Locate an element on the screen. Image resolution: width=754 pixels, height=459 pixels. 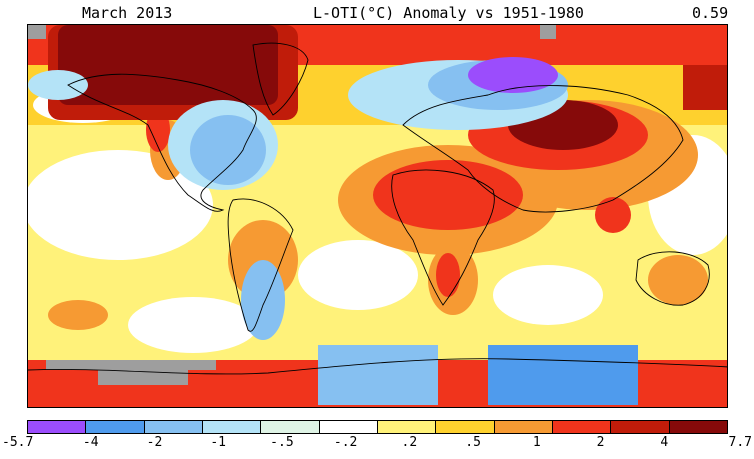
color-scale-bar is located at coordinates (377, 427).